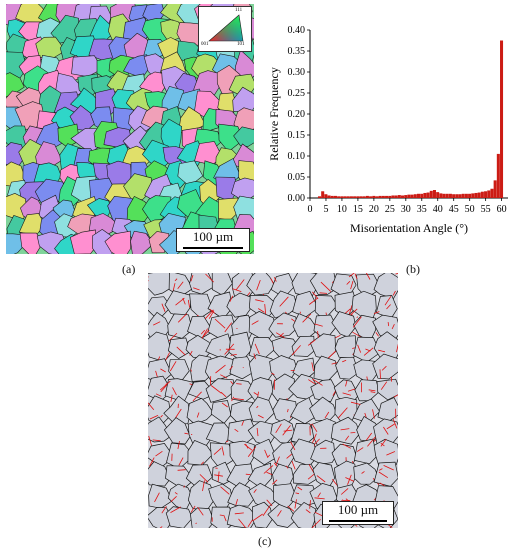  I want to click on x-axis-label: Misorientation Angle (°), so click(409, 228).